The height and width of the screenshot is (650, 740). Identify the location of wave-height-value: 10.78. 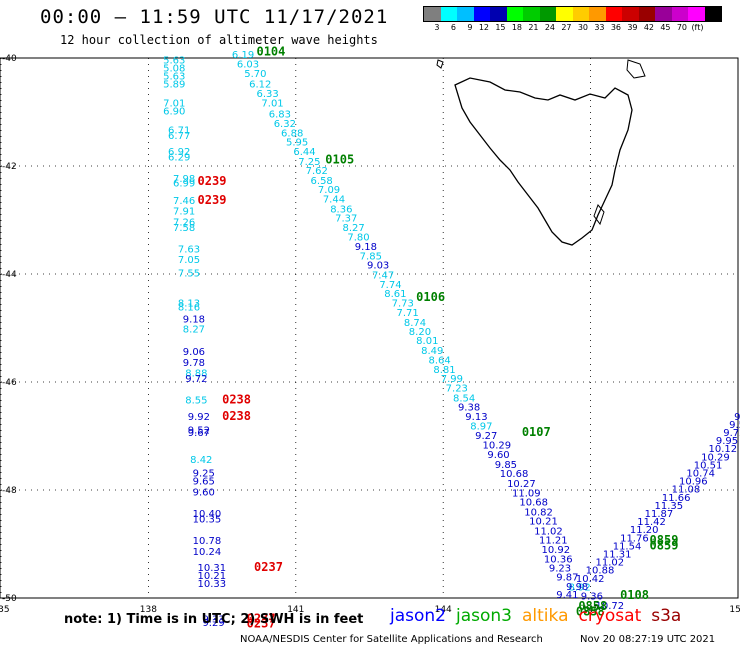
(207, 541).